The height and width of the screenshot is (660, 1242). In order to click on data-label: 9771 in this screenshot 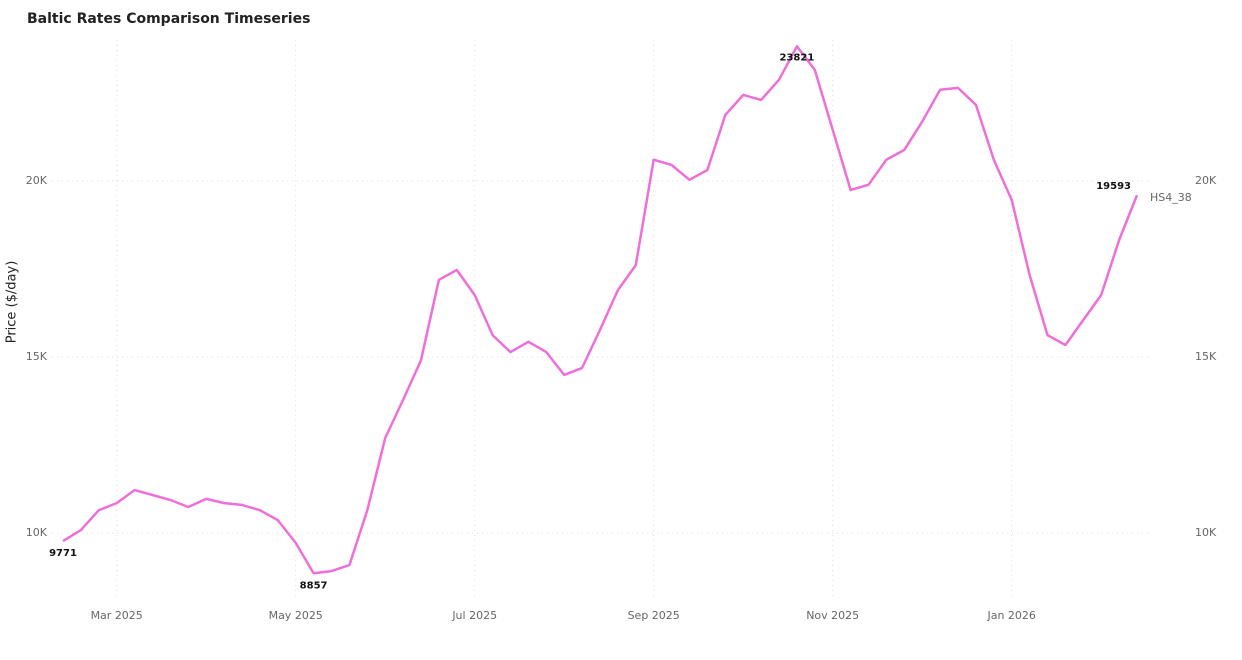, I will do `click(63, 553)`.